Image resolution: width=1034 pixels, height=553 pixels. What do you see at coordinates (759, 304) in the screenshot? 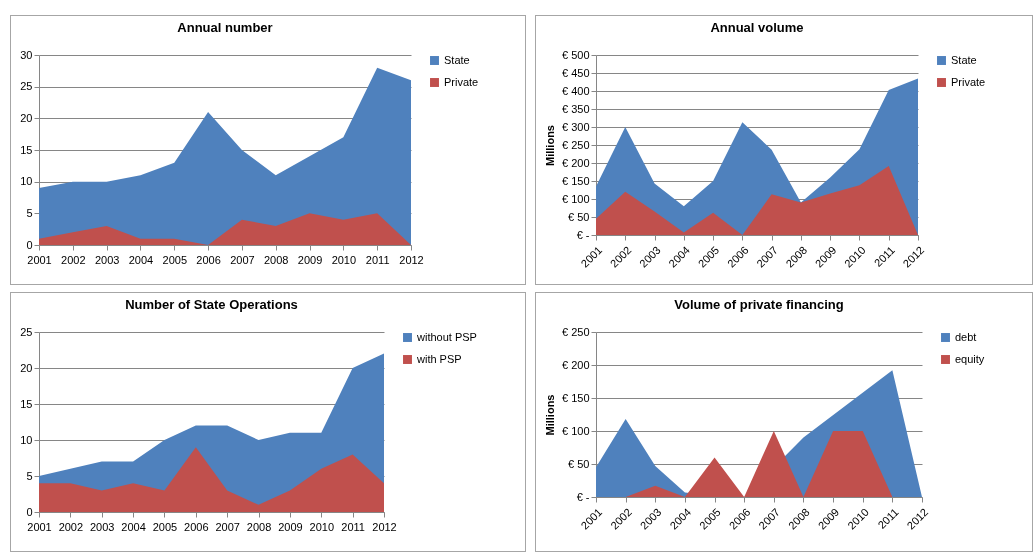
I see `chart-title: Volume of private financing` at bounding box center [759, 304].